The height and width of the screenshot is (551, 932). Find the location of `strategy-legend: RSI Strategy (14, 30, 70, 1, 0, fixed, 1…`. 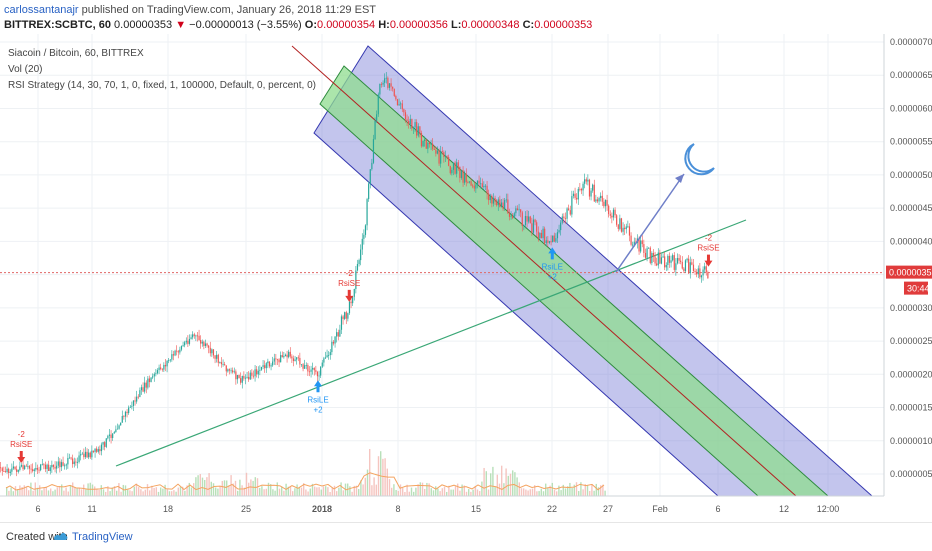

strategy-legend: RSI Strategy (14, 30, 70, 1, 0, fixed, 1… is located at coordinates (162, 85).